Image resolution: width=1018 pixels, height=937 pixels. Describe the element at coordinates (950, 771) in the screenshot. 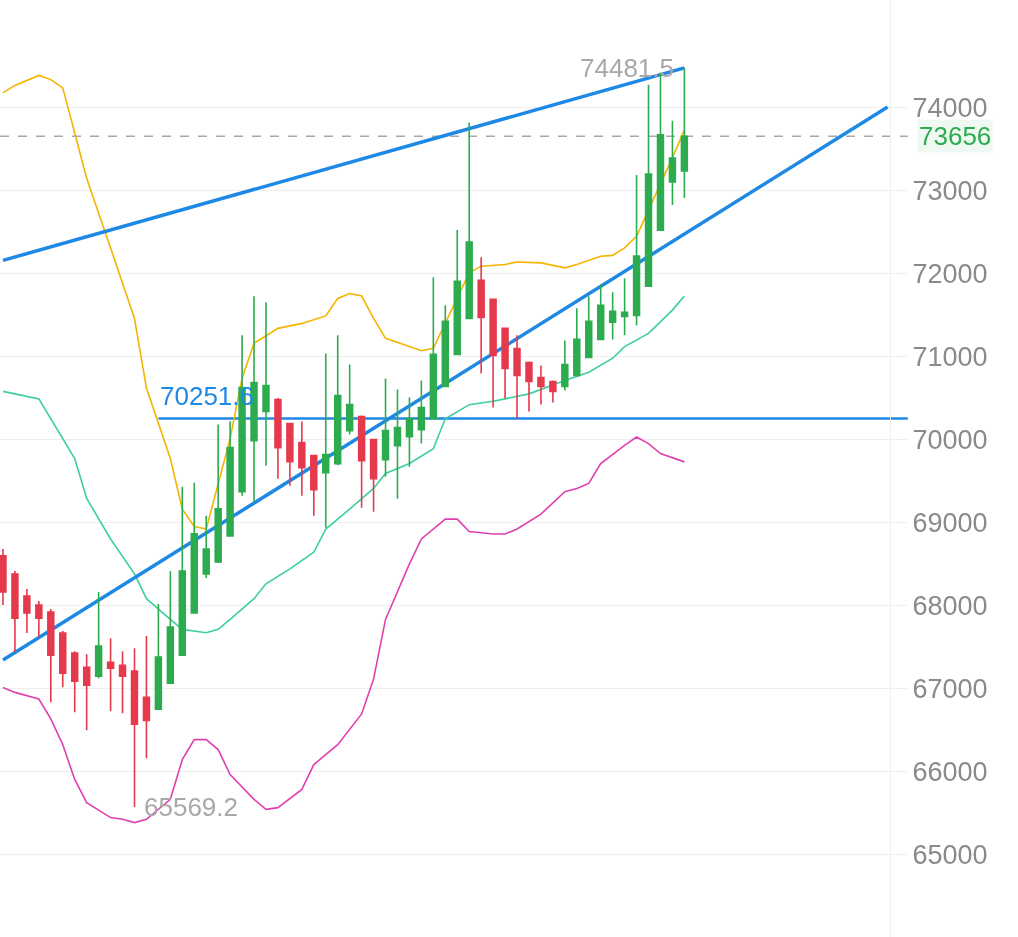

I see `y-tick-label: 66000` at that location.